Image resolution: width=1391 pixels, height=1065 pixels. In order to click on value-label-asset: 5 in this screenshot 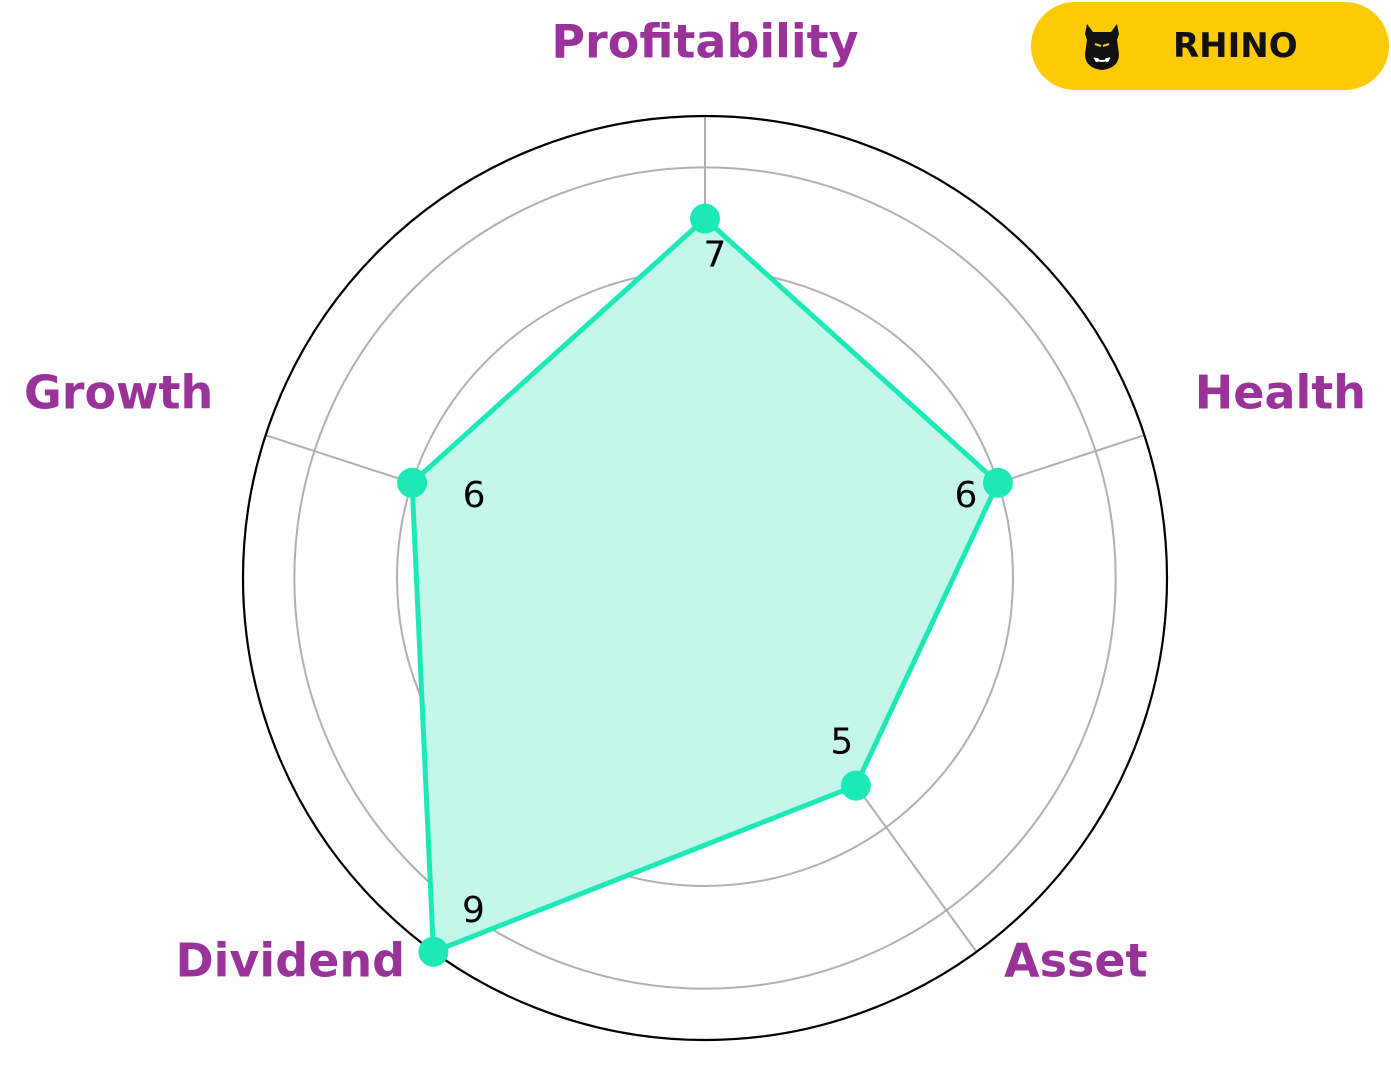, I will do `click(841, 742)`.